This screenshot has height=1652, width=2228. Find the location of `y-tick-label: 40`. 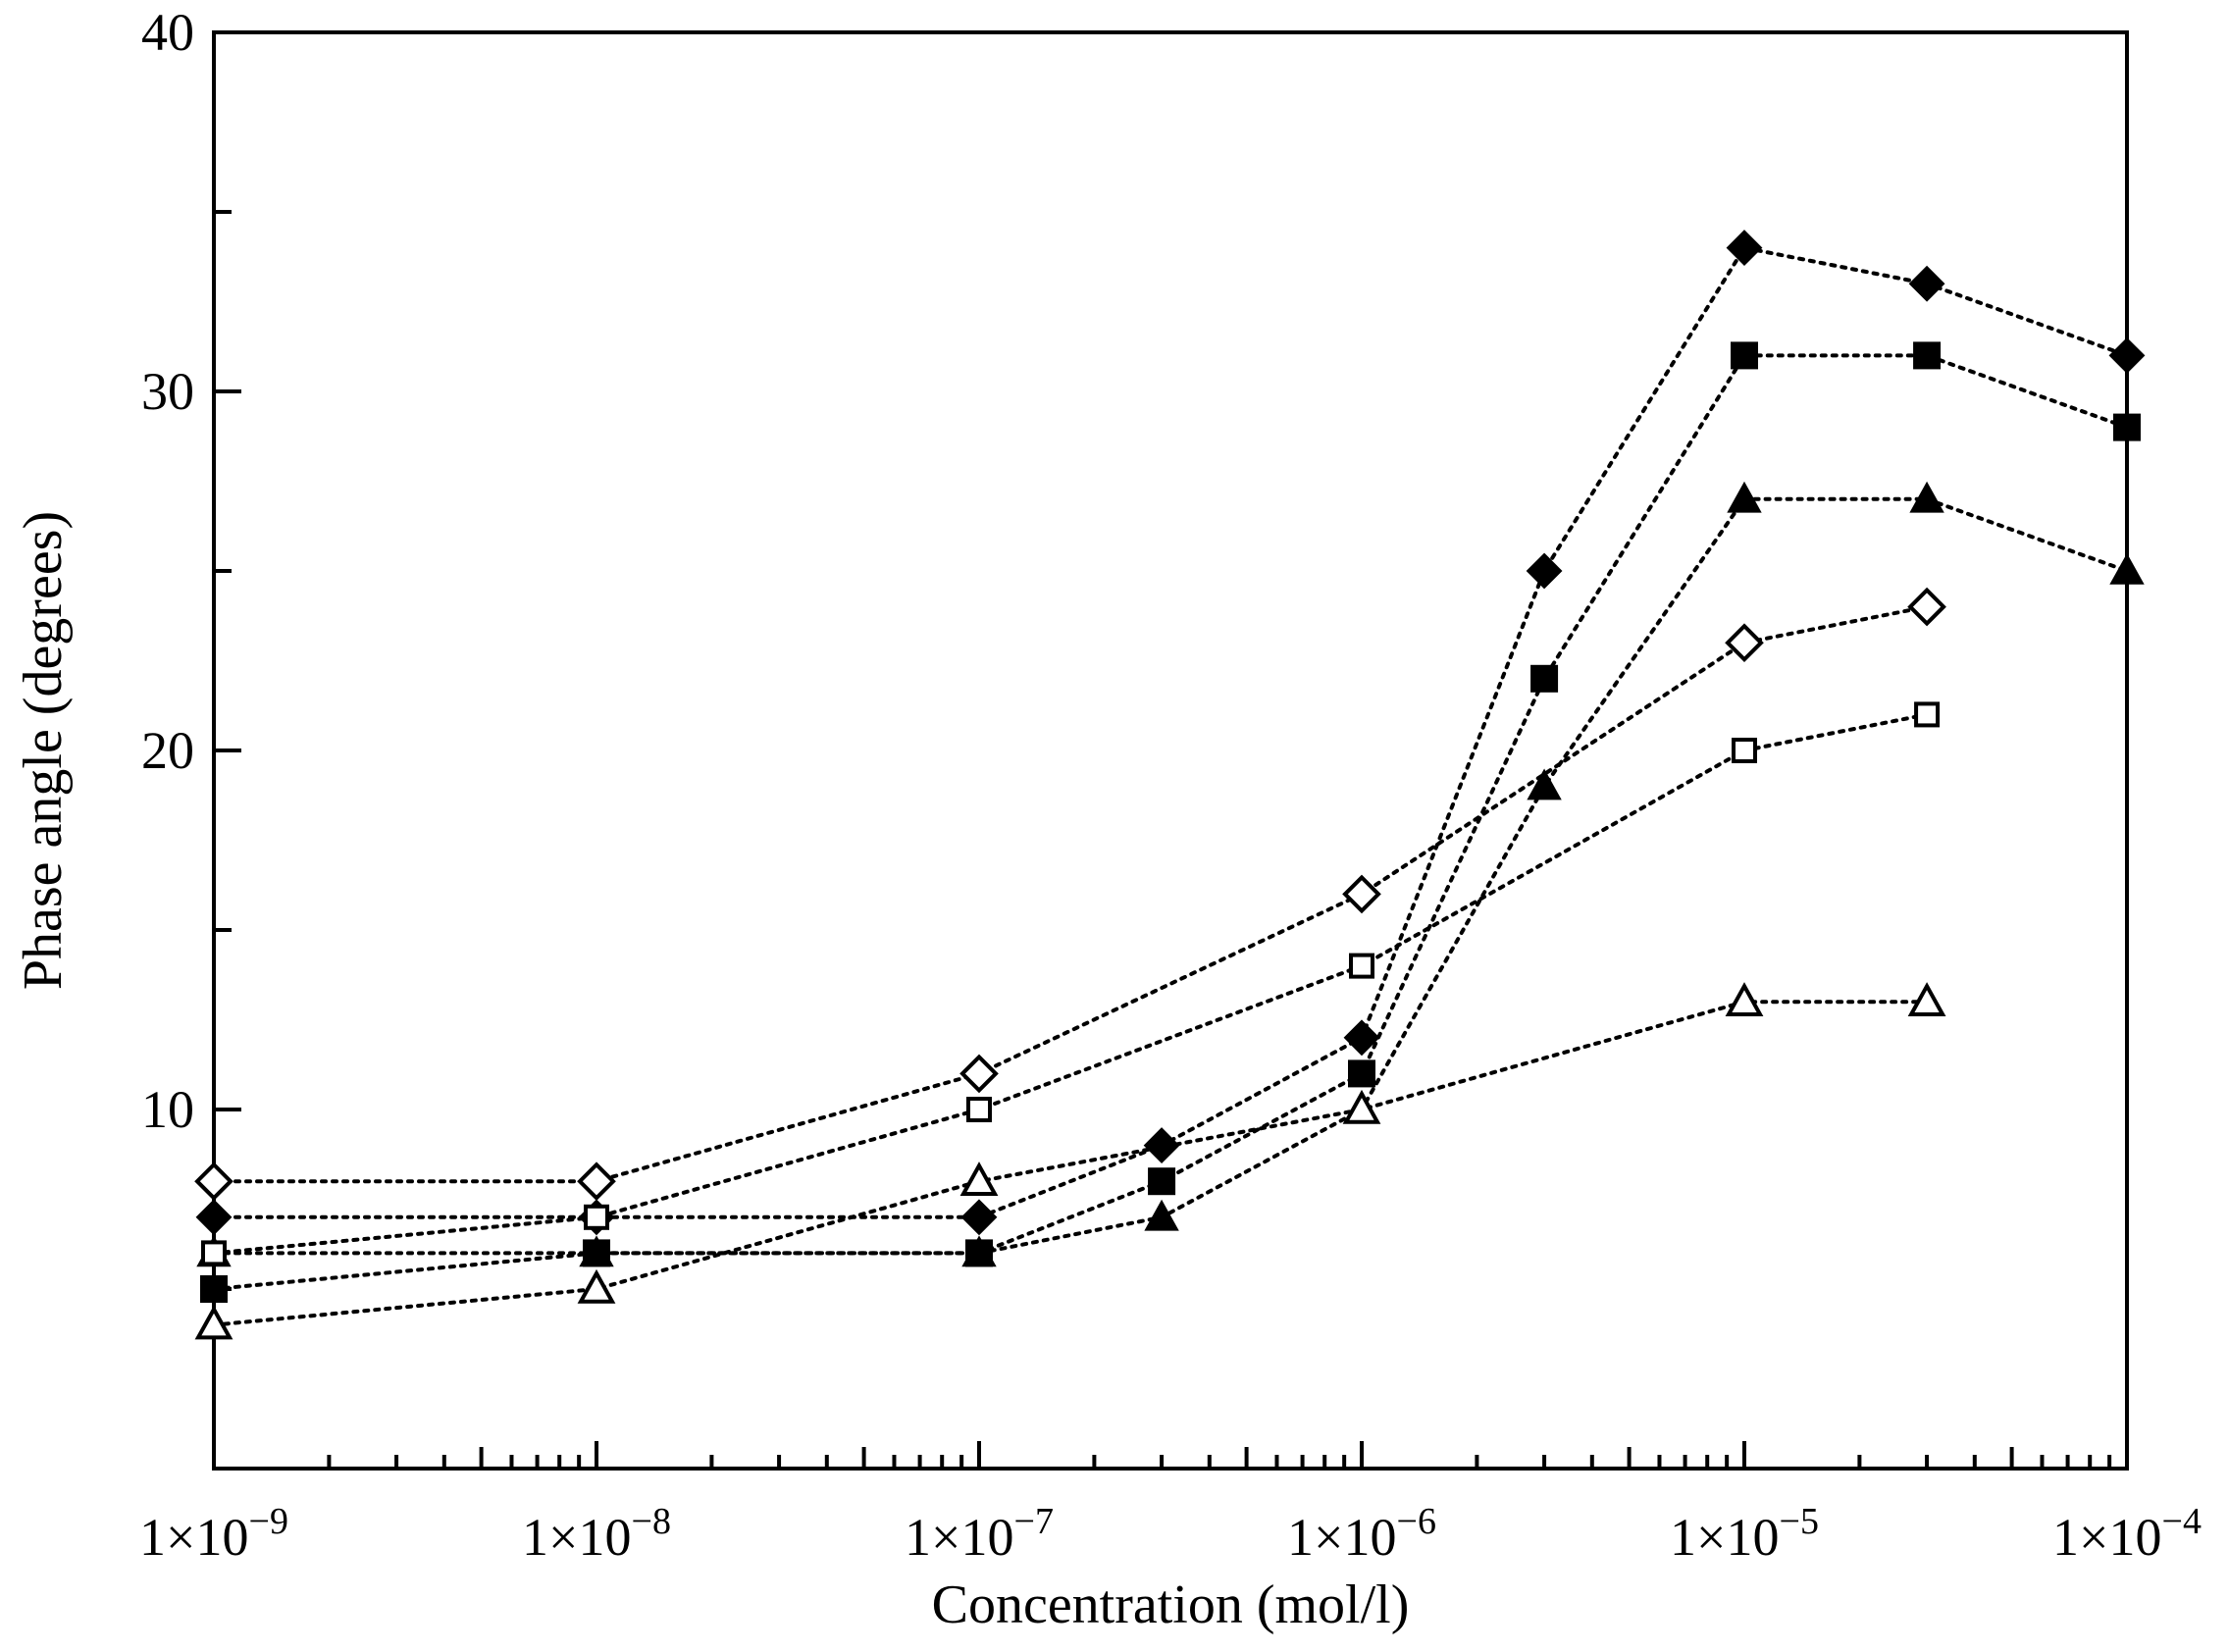

y-tick-label: 40 is located at coordinates (167, 32).